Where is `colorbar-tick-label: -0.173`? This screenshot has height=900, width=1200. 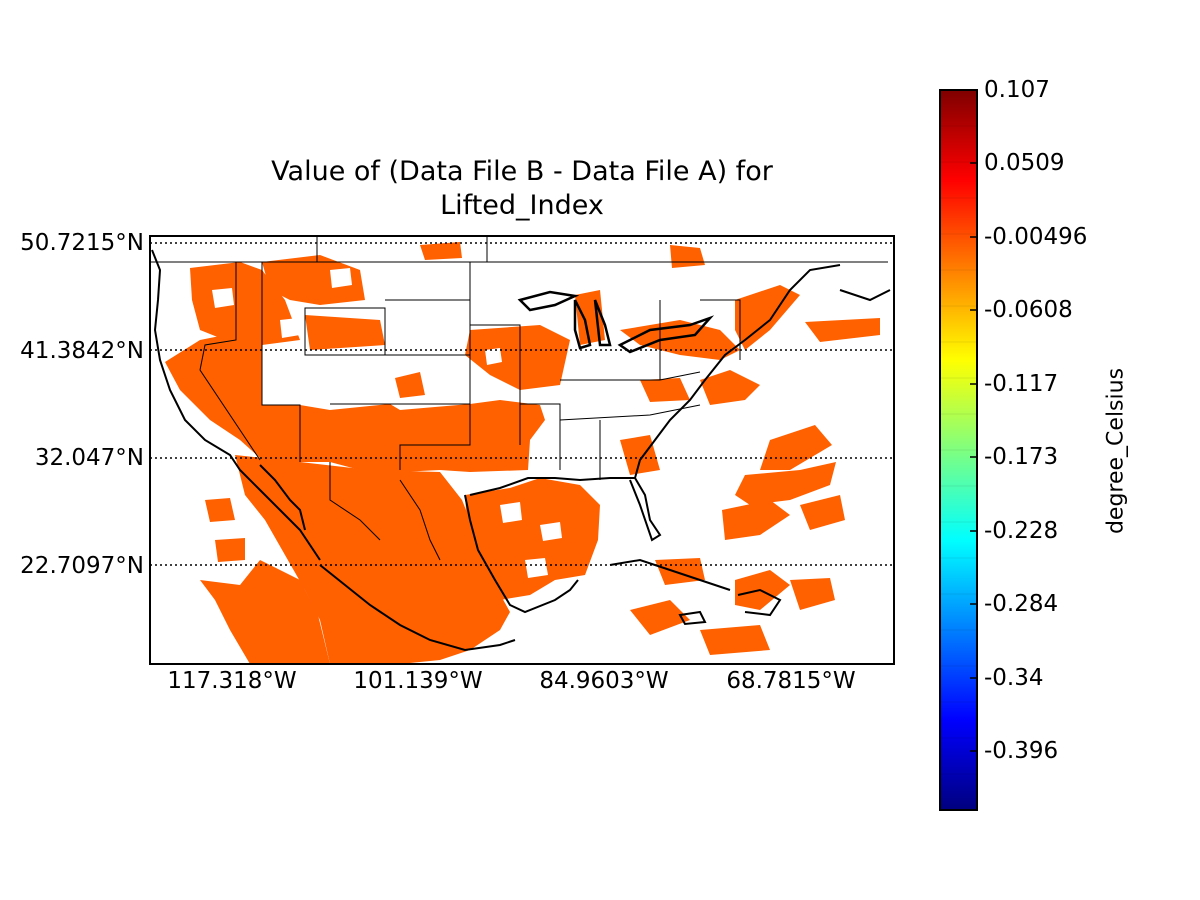
colorbar-tick-label: -0.173 is located at coordinates (1021, 457).